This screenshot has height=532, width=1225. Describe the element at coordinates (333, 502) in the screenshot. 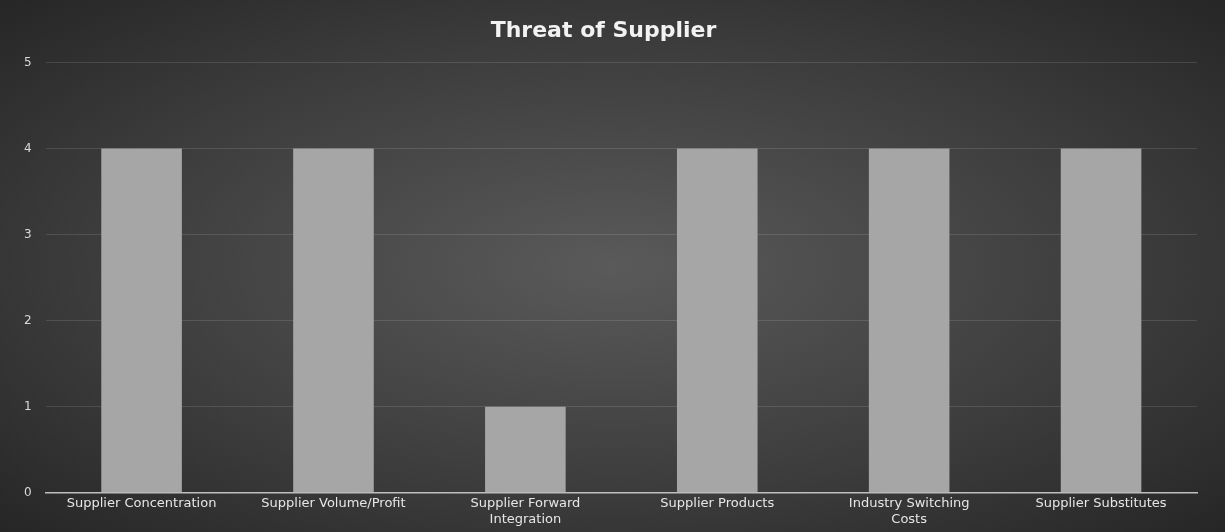

I see `x-tick-label: Supplier Volume/Profit` at that location.